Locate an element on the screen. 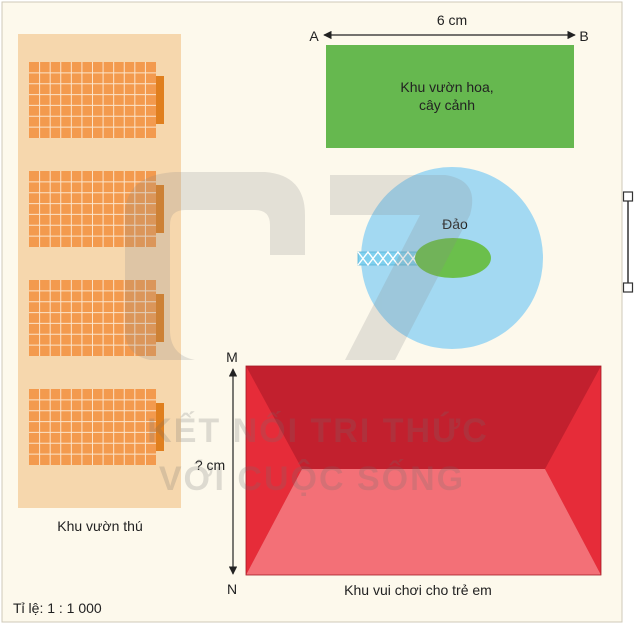 This screenshot has width=636, height=629. scale-label: Tỉ lệ: 1 : 1 000 is located at coordinates (57, 608).